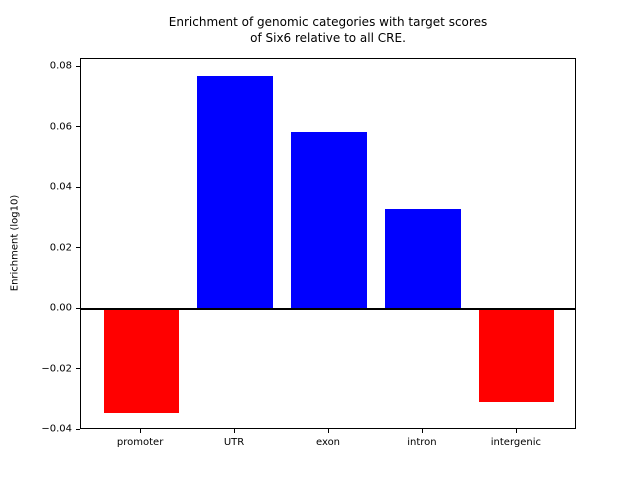  I want to click on bar-intron, so click(423, 258).